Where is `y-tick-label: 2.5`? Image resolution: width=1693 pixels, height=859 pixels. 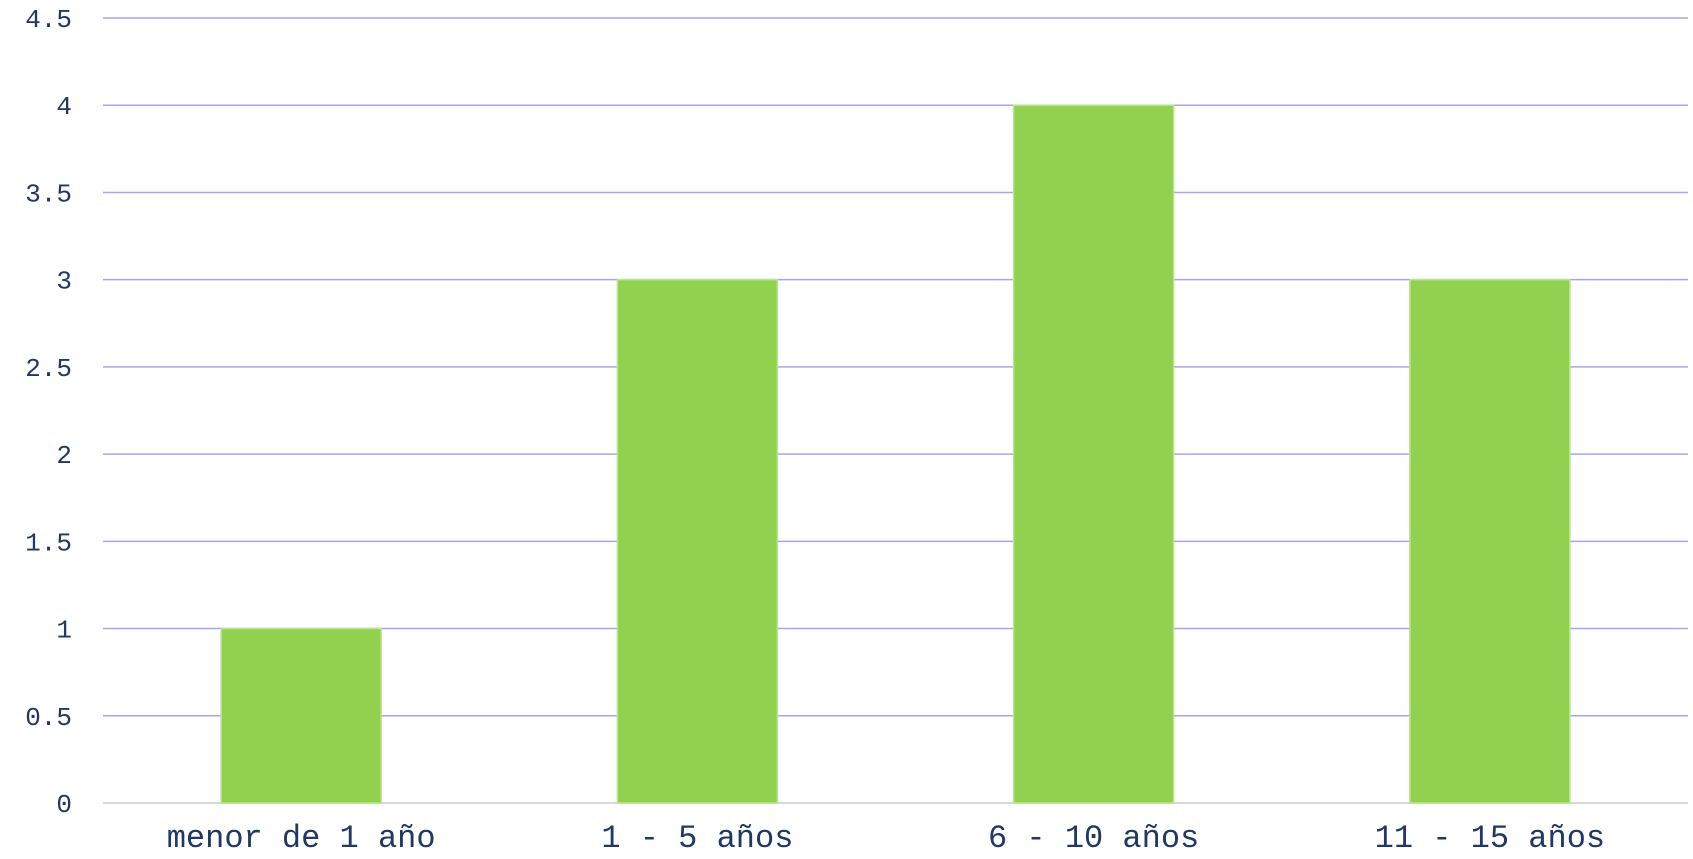
y-tick-label: 2.5 is located at coordinates (48, 369).